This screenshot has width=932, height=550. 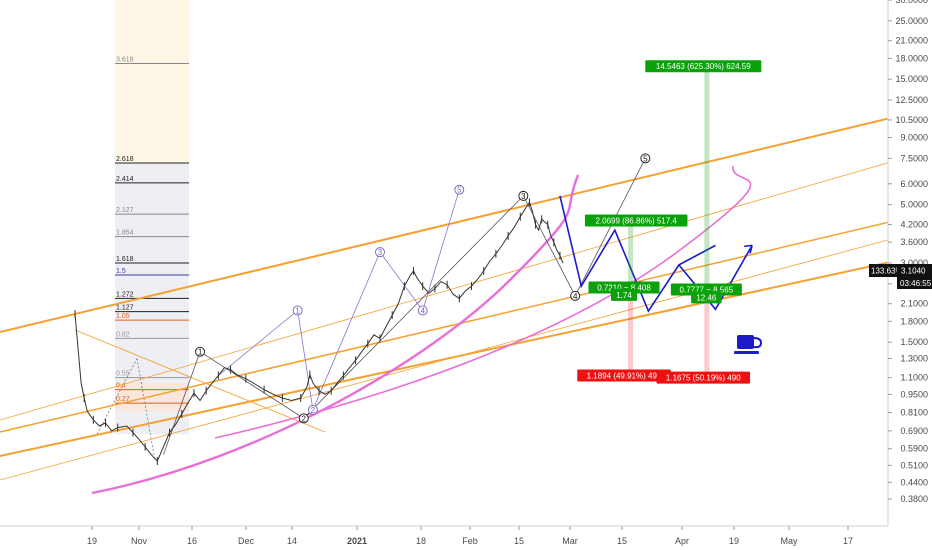 What do you see at coordinates (125, 179) in the screenshot?
I see `fib-level-label: 2.414` at bounding box center [125, 179].